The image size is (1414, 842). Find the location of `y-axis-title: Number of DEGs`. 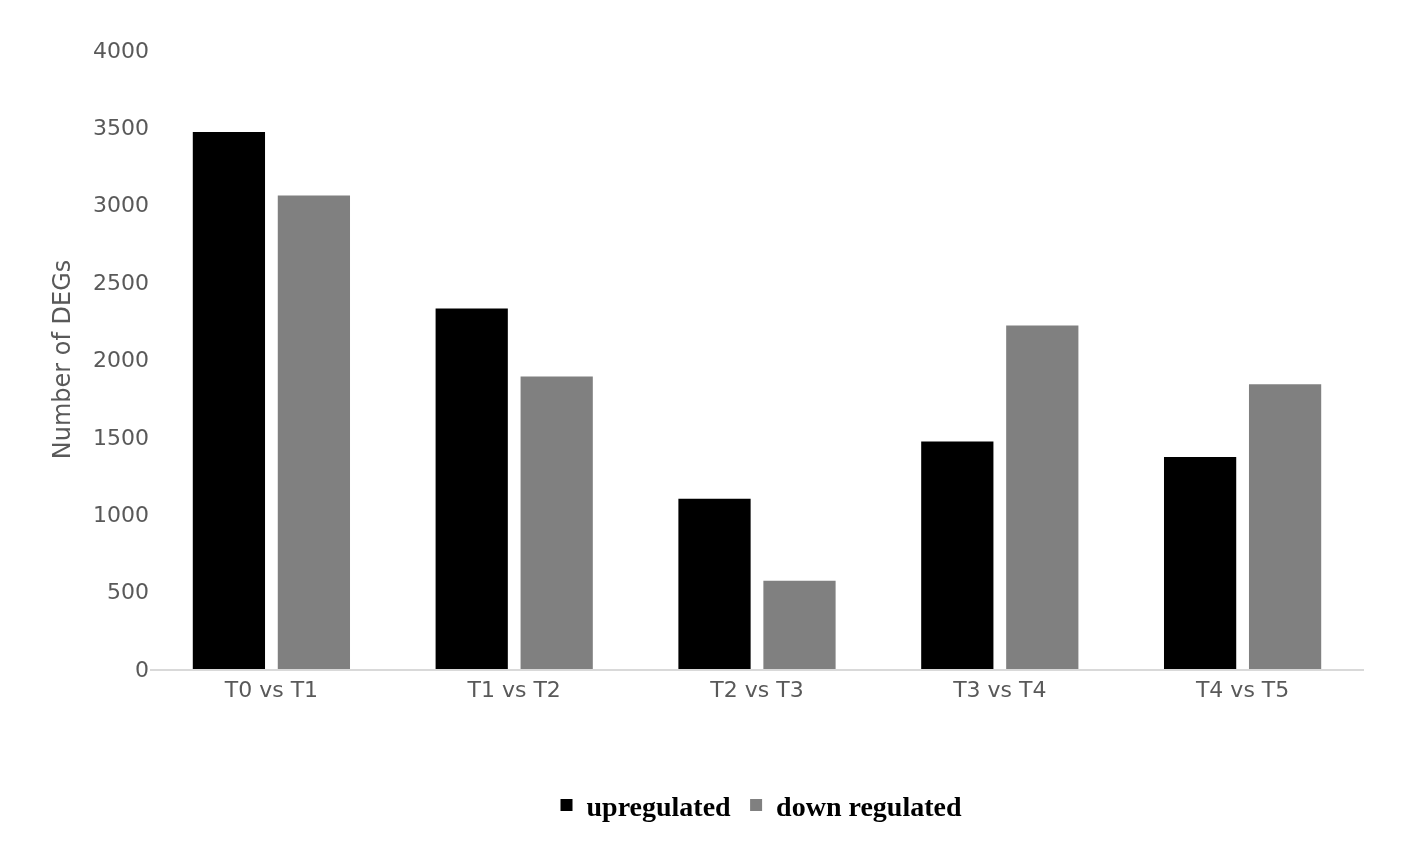

y-axis-title: Number of DEGs is located at coordinates (62, 359).